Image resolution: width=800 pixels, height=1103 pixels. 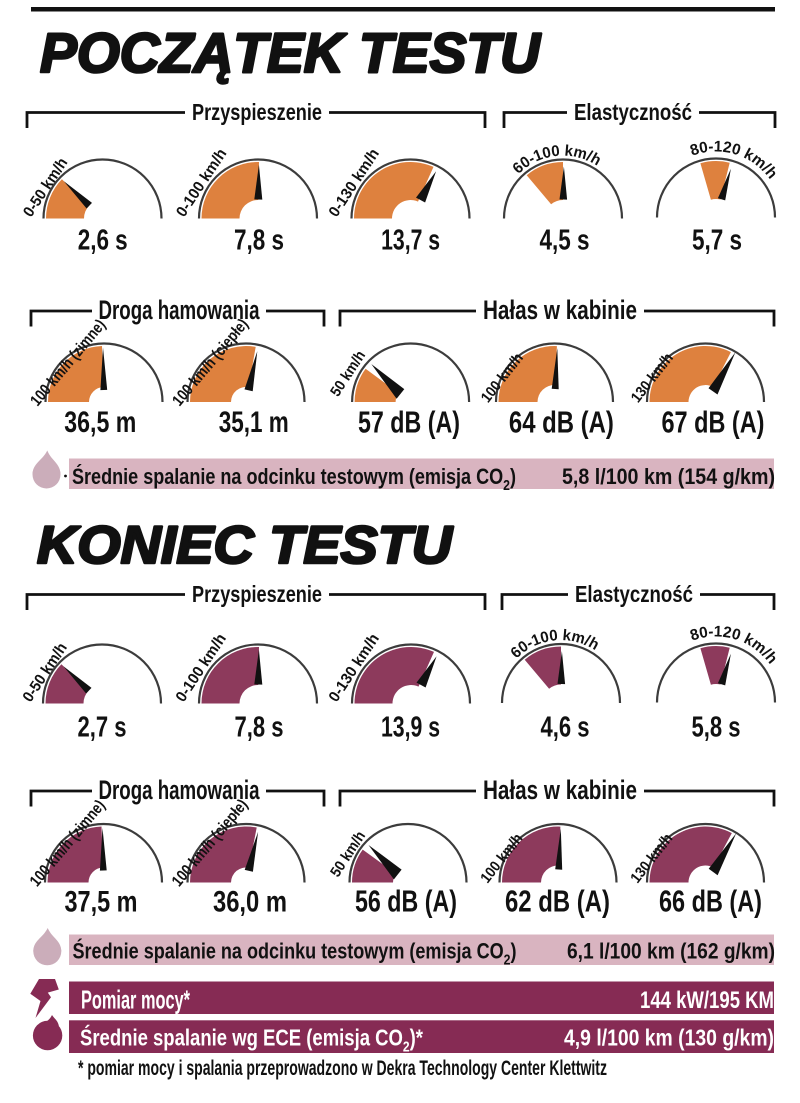 What do you see at coordinates (409, 422) in the screenshot?
I see `svg-text: 57 dB (A)` at bounding box center [409, 422].